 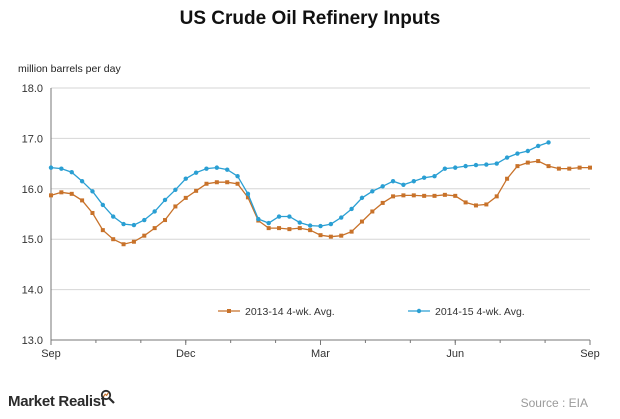 What do you see at coordinates (107, 396) in the screenshot?
I see `brand-magnifier-icon` at bounding box center [107, 396].